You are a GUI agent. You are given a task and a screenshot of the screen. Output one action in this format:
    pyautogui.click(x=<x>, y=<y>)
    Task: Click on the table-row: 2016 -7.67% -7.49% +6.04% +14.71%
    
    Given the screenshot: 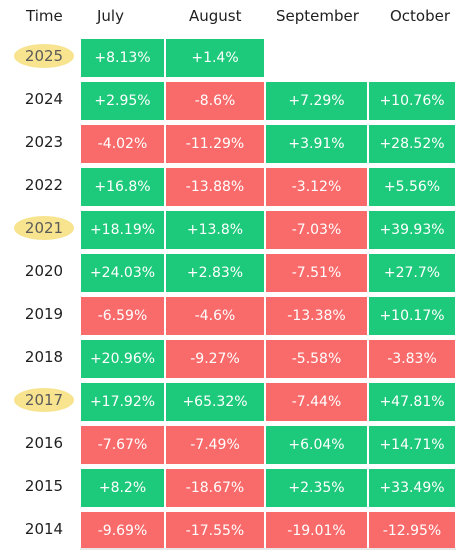 What is the action you would take?
    pyautogui.click(x=228, y=444)
    